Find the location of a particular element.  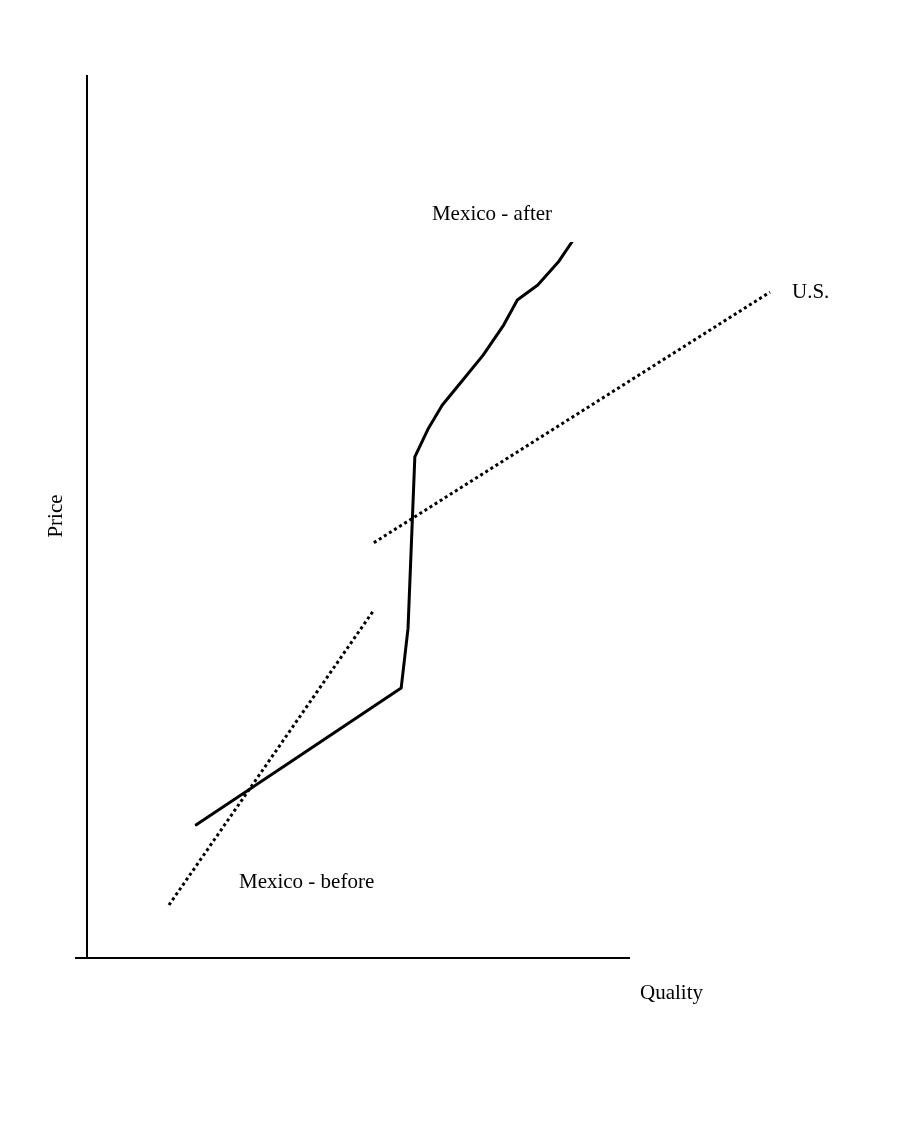

series-label: Mexico - after is located at coordinates (492, 212).